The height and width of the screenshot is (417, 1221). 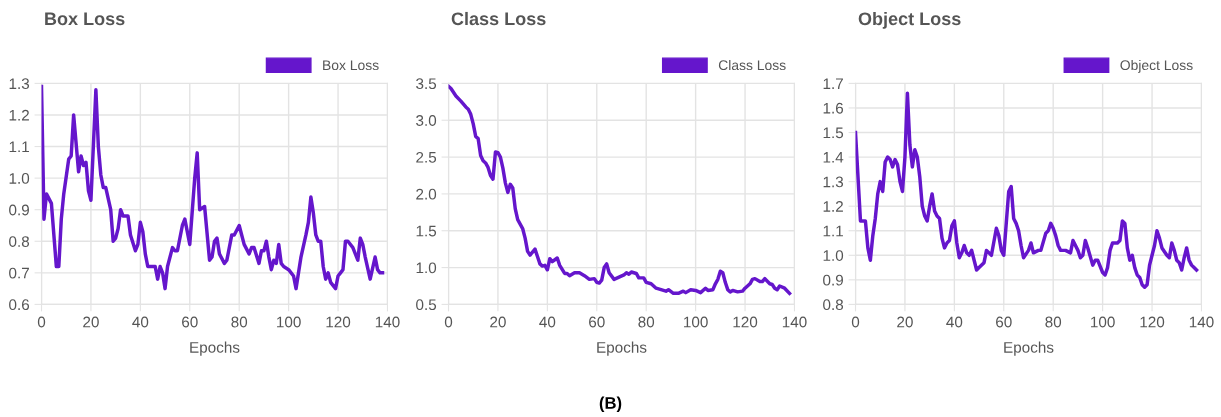 What do you see at coordinates (19, 273) in the screenshot?
I see `y-tick-label: 0.7` at bounding box center [19, 273].